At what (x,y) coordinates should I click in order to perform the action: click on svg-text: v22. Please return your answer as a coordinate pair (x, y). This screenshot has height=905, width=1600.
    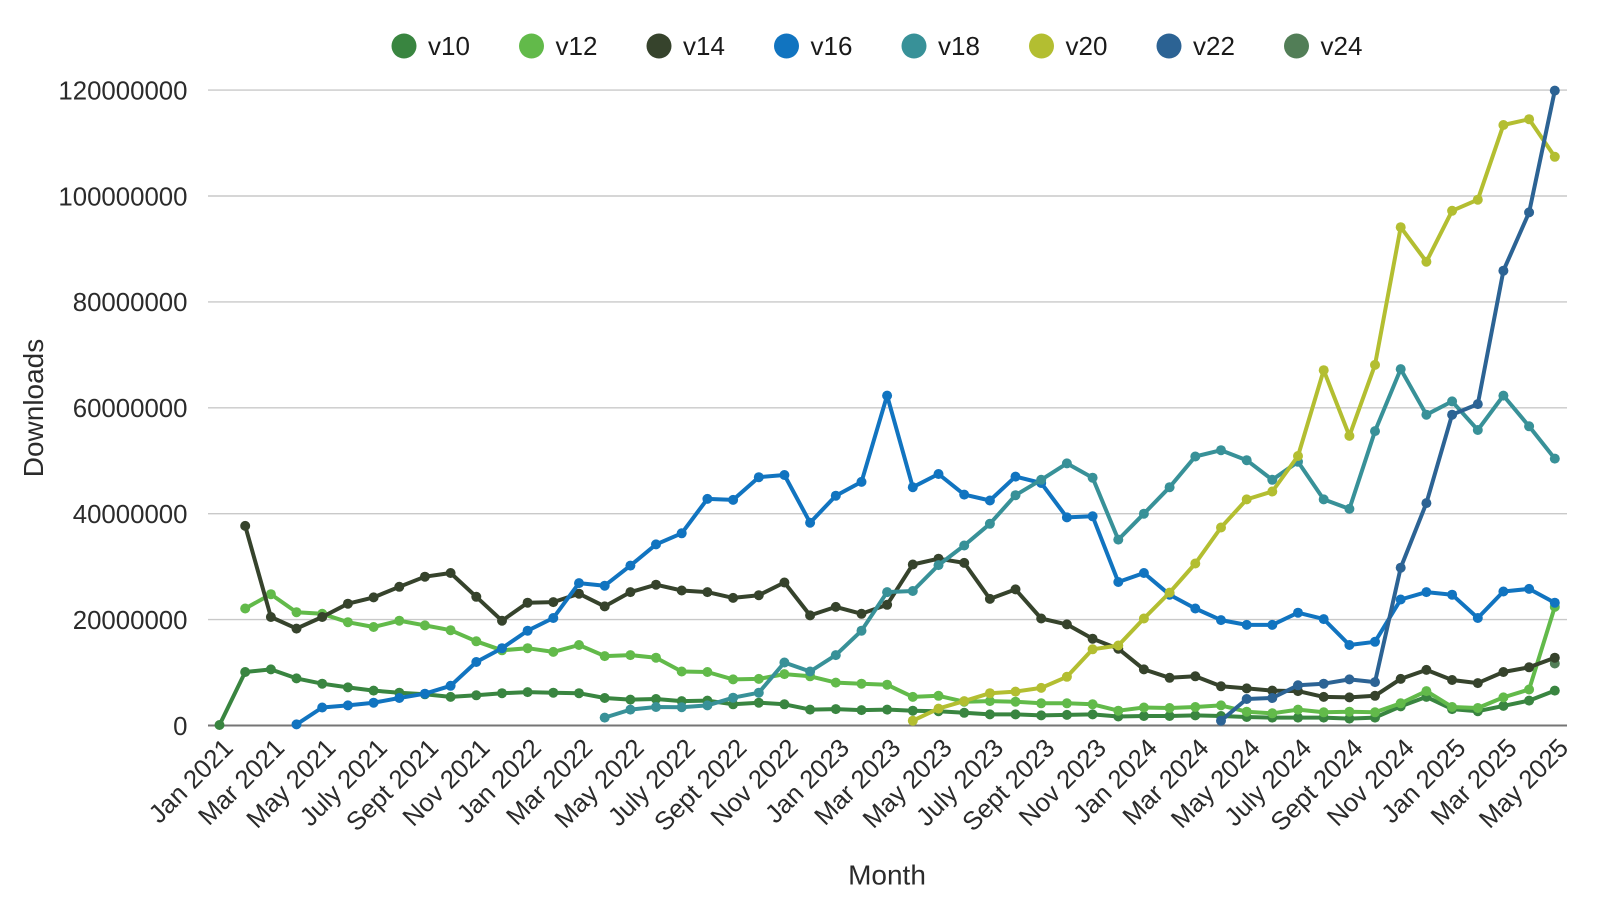
    Looking at the image, I should click on (1214, 46).